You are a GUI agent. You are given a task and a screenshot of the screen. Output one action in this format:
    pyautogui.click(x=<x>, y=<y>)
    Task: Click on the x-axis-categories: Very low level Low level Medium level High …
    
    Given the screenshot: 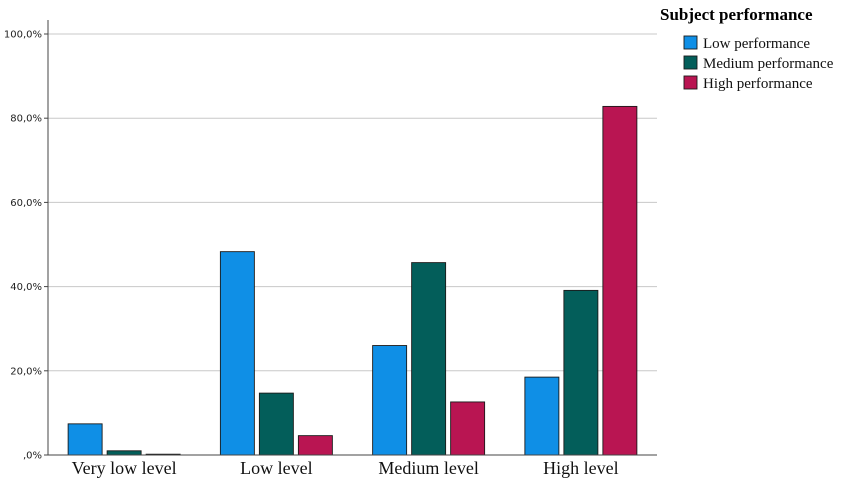 What is the action you would take?
    pyautogui.click(x=345, y=468)
    